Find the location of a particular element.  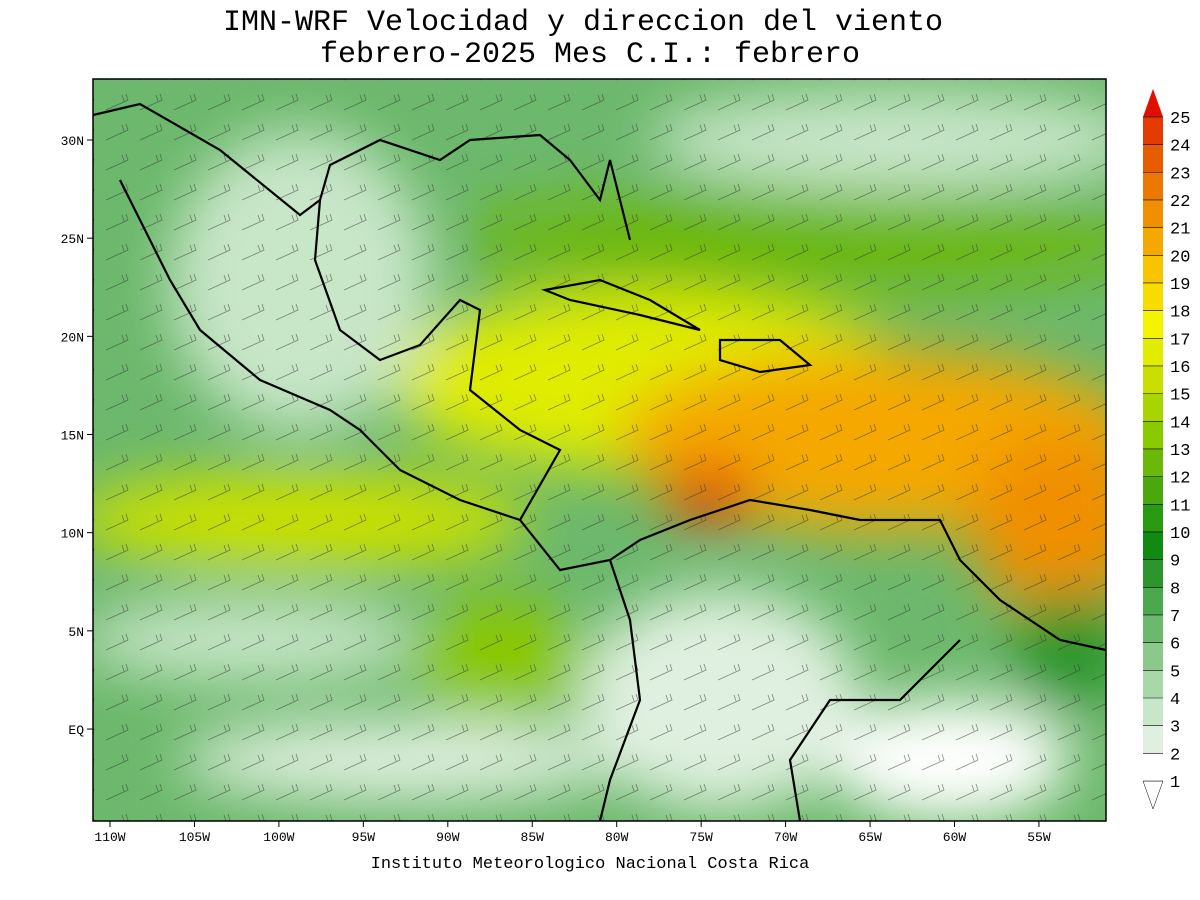

lon-label: 110W is located at coordinates (109, 837).